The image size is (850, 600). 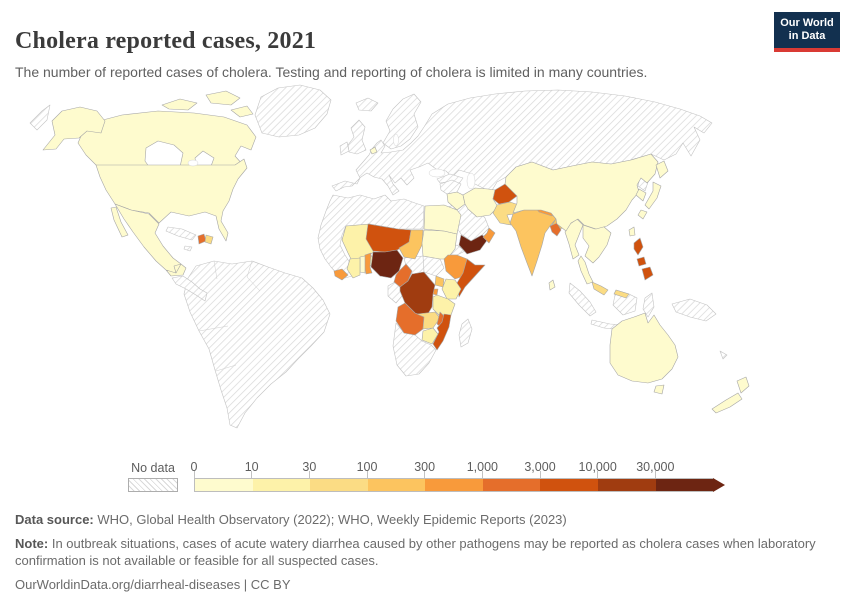 I want to click on no-data-label: No data, so click(x=153, y=468).